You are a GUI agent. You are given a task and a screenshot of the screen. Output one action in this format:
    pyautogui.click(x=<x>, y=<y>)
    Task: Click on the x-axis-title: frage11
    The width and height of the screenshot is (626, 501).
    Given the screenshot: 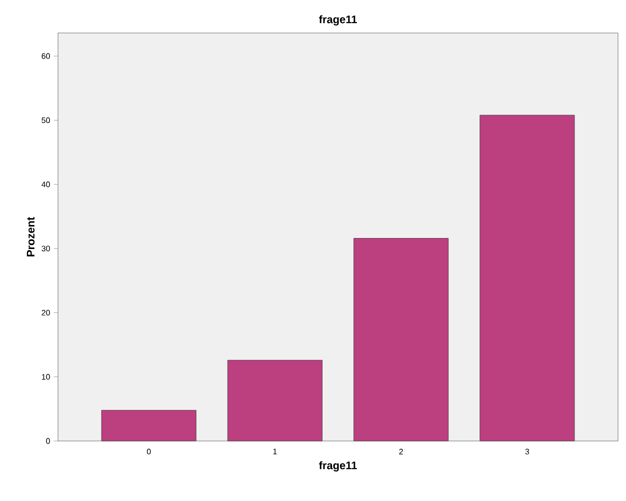 What is the action you would take?
    pyautogui.click(x=338, y=466)
    